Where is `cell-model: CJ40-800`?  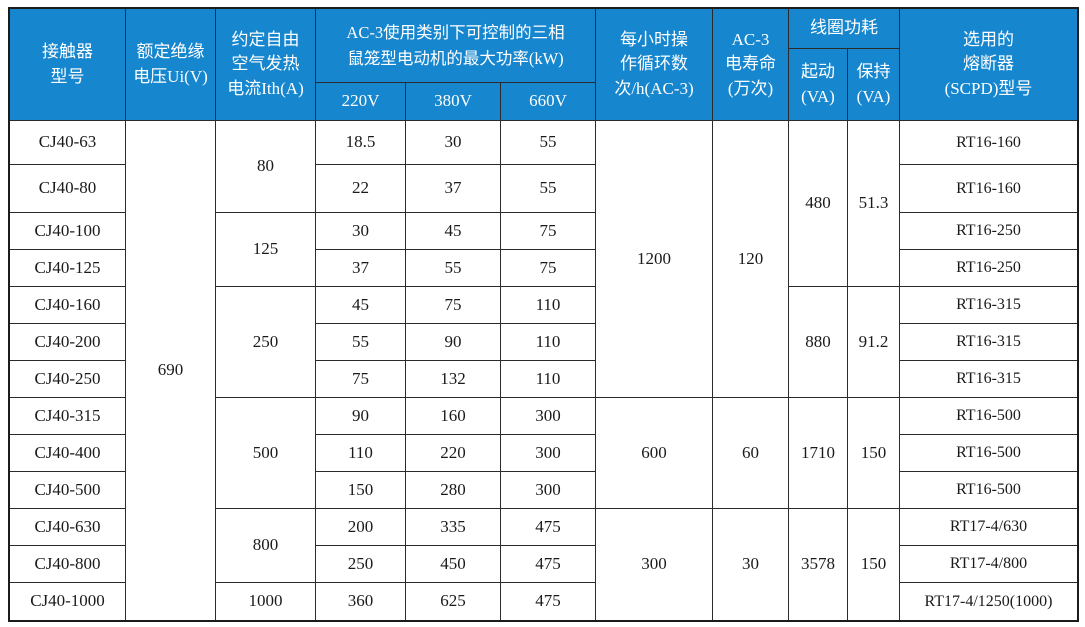
cell-model: CJ40-800 is located at coordinates (68, 564).